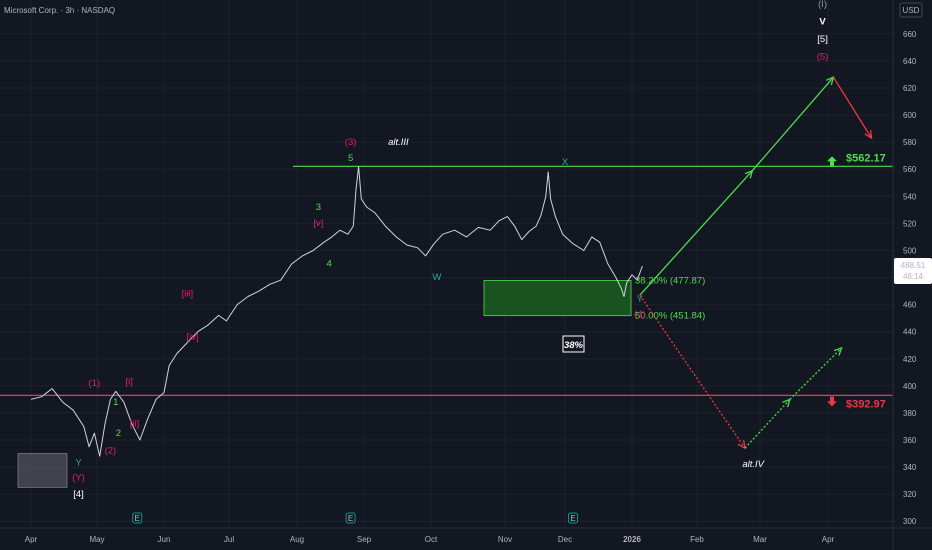  Describe the element at coordinates (59, 10) in the screenshot. I see `chart-title: Microsoft Corp. · 3h · NASDAQ` at that location.